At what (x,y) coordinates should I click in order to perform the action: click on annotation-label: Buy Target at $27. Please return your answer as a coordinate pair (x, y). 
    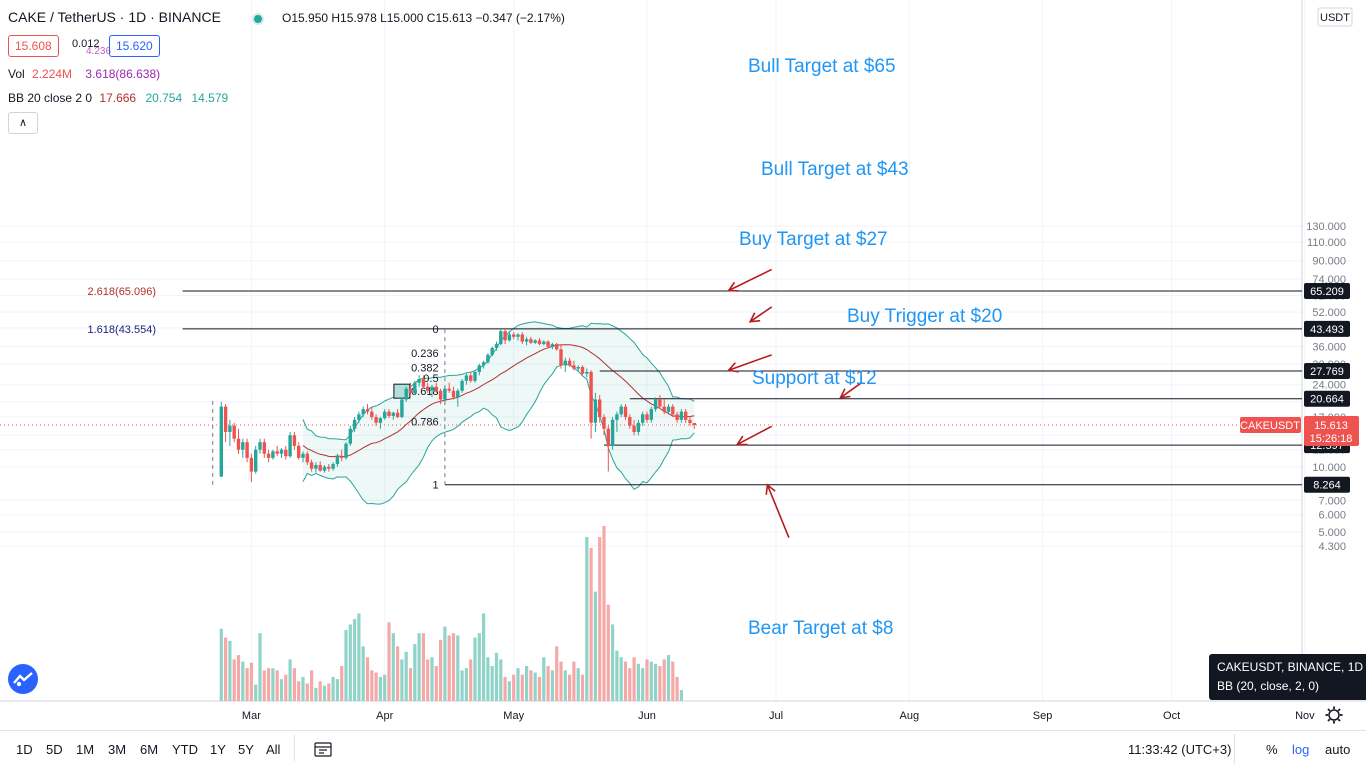
    Looking at the image, I should click on (813, 239).